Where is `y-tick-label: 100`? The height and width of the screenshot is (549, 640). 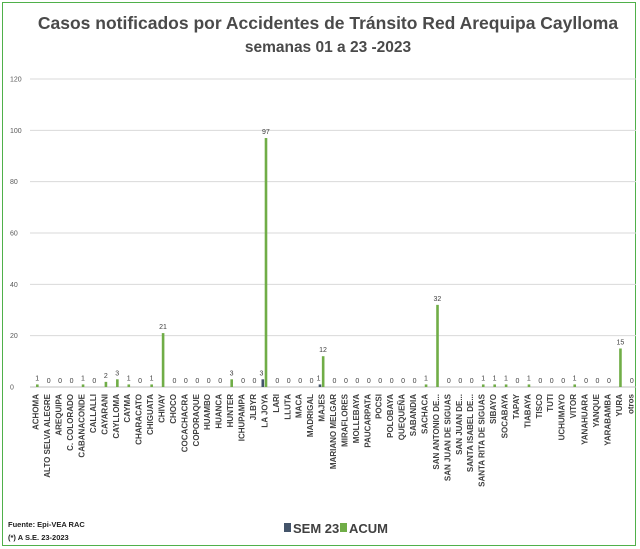 y-tick-label: 100 is located at coordinates (16, 131).